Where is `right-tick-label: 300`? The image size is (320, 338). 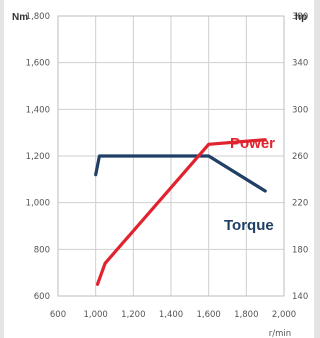
right-tick-label: 300 is located at coordinates (300, 110).